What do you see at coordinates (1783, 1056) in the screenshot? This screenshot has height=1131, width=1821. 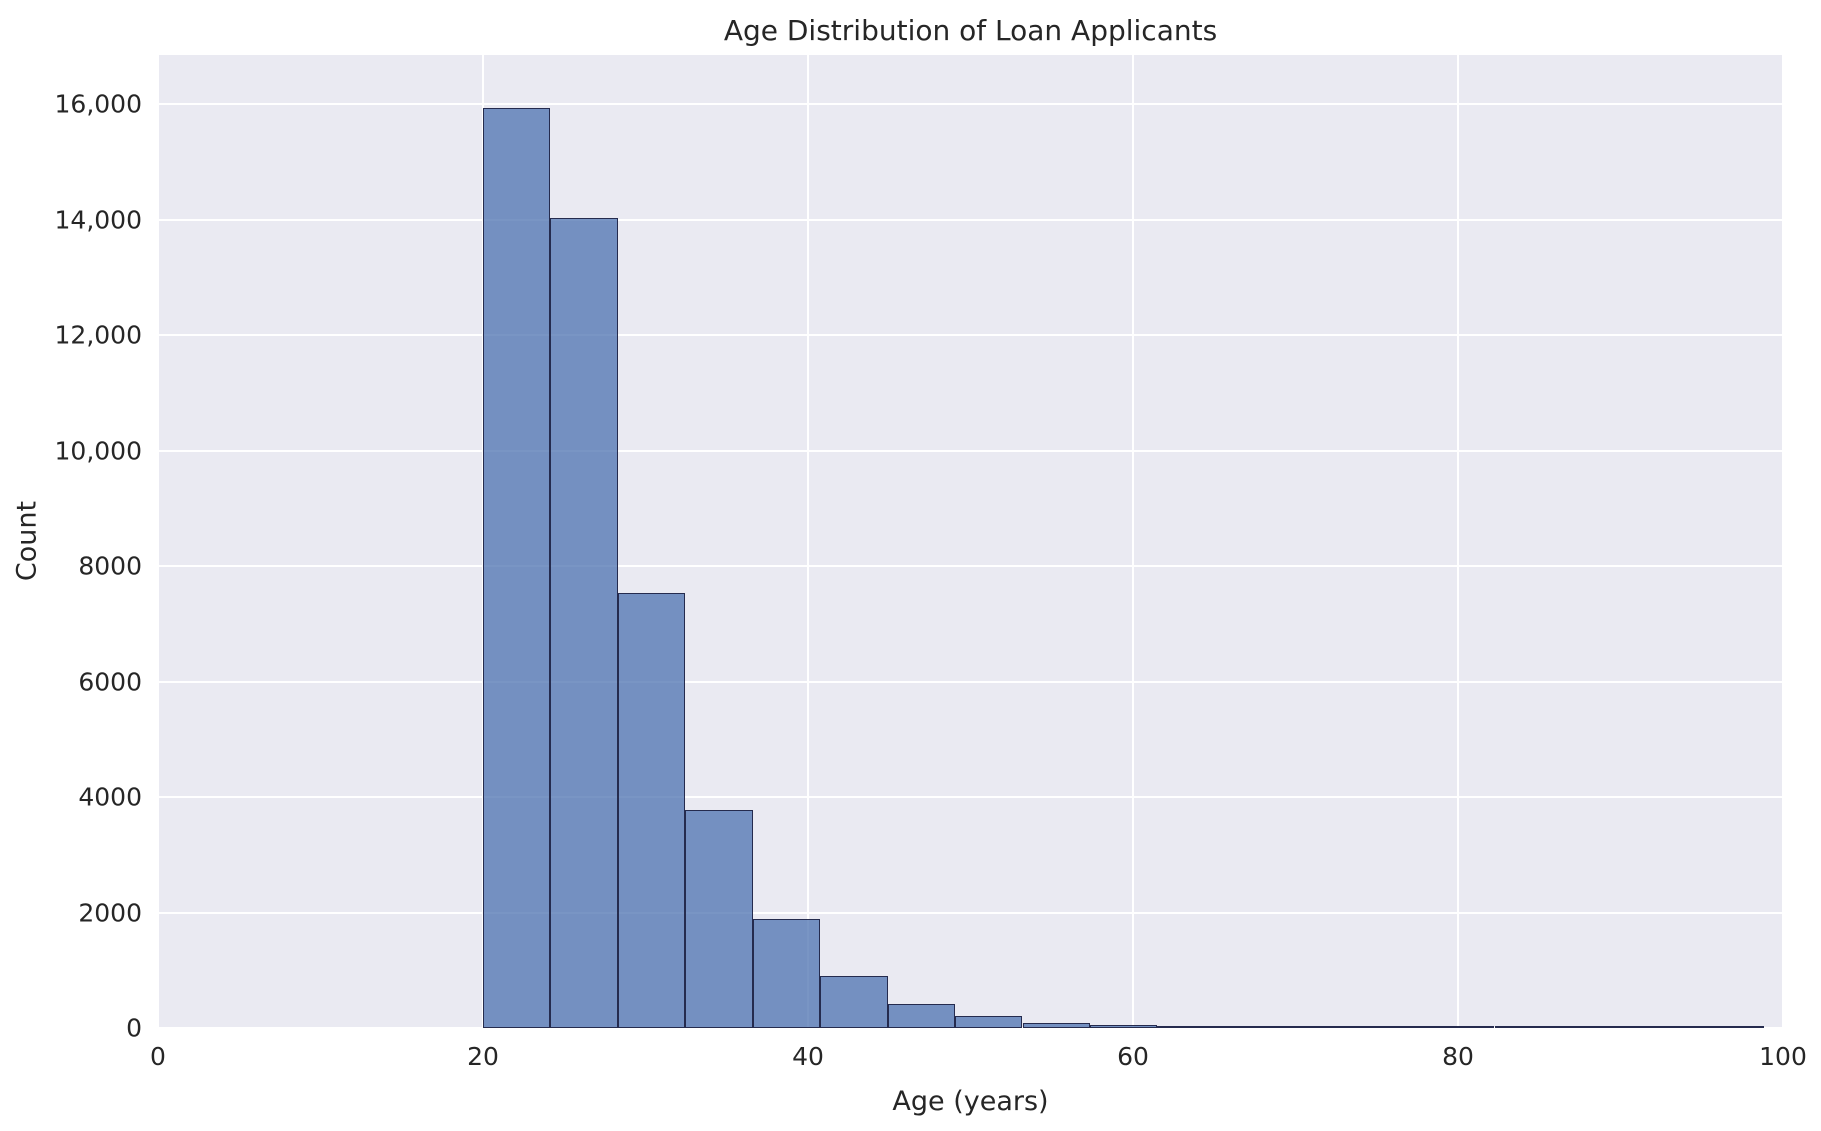 I see `x-tick-label: 100` at bounding box center [1783, 1056].